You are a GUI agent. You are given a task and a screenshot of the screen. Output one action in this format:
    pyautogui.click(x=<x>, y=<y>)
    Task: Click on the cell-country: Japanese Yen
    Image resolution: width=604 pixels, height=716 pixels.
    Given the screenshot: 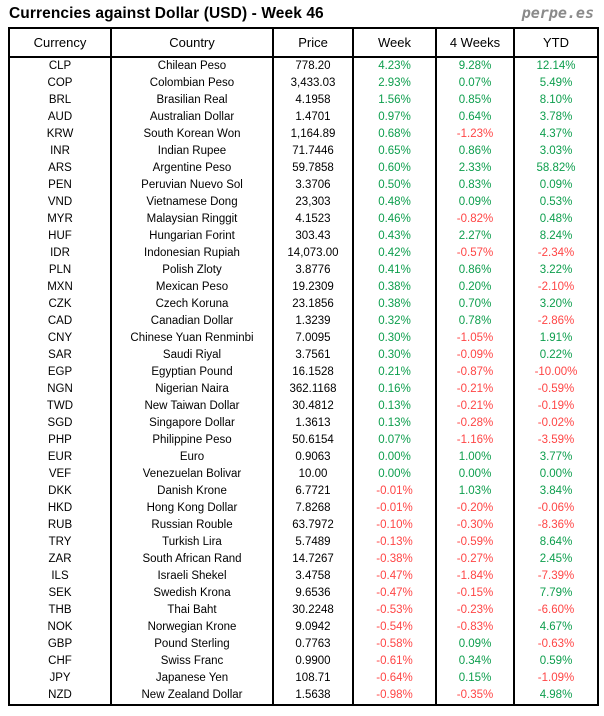 What is the action you would take?
    pyautogui.click(x=192, y=678)
    